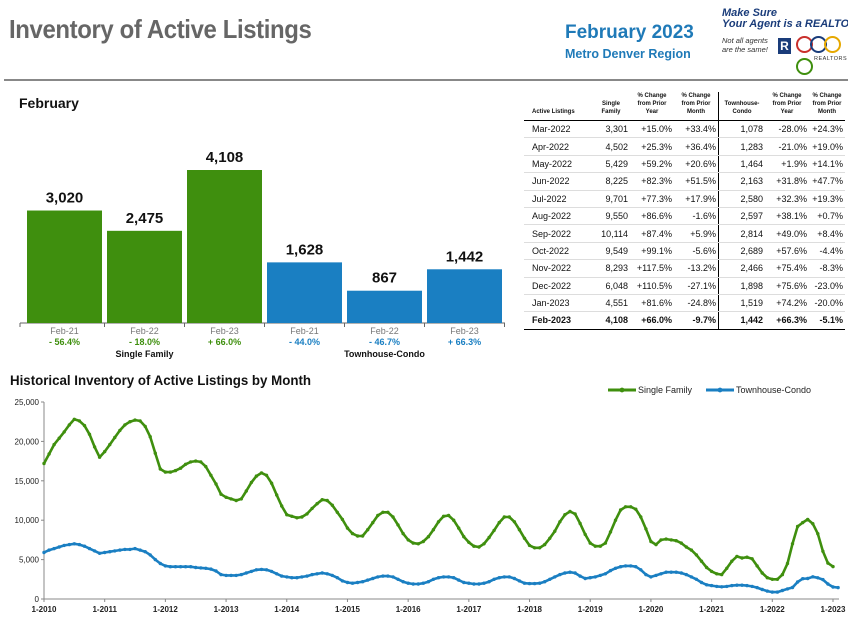 The height and width of the screenshot is (622, 848). What do you see at coordinates (622, 390) in the screenshot?
I see `legend-marker` at bounding box center [622, 390].